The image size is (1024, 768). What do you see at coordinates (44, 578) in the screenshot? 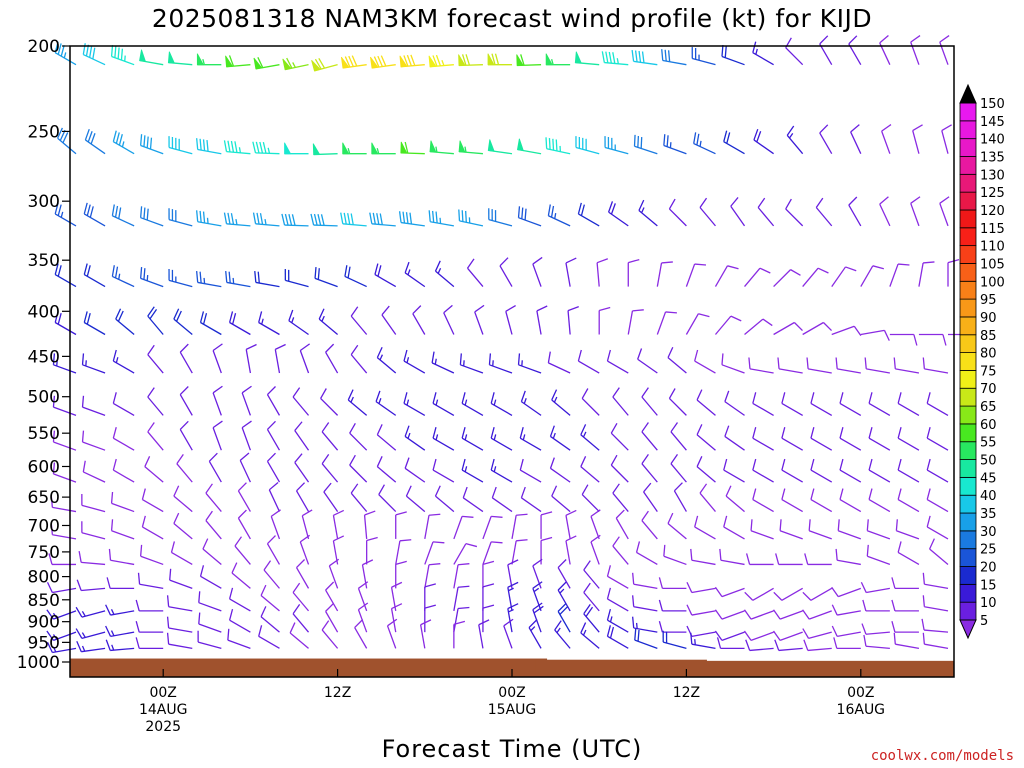
I see `y-tick-label: 800` at bounding box center [44, 578].